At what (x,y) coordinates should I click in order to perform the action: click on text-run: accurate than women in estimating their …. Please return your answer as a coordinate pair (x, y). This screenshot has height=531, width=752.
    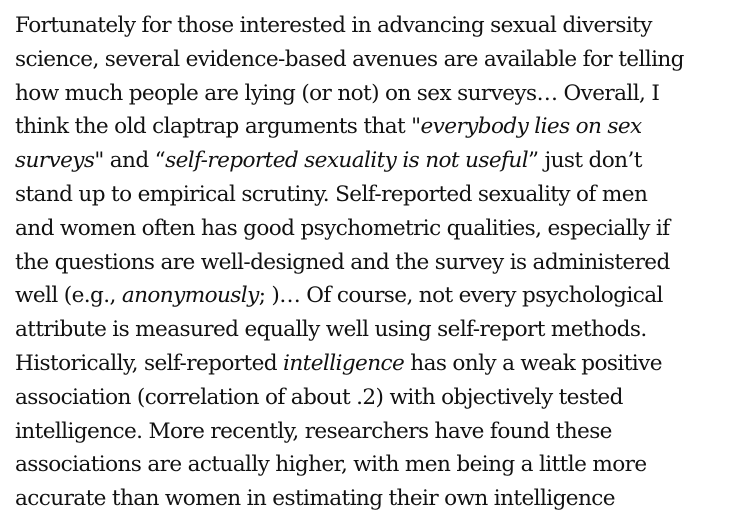
    Looking at the image, I should click on (315, 499).